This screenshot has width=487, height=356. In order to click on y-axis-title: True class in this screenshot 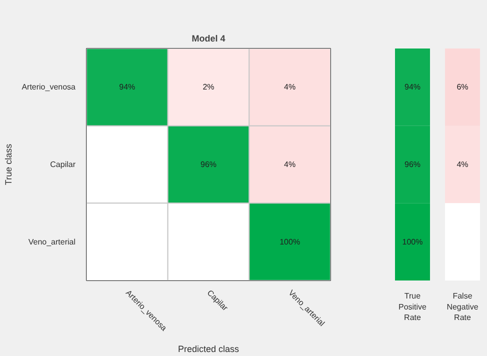, I will do `click(9, 164)`.